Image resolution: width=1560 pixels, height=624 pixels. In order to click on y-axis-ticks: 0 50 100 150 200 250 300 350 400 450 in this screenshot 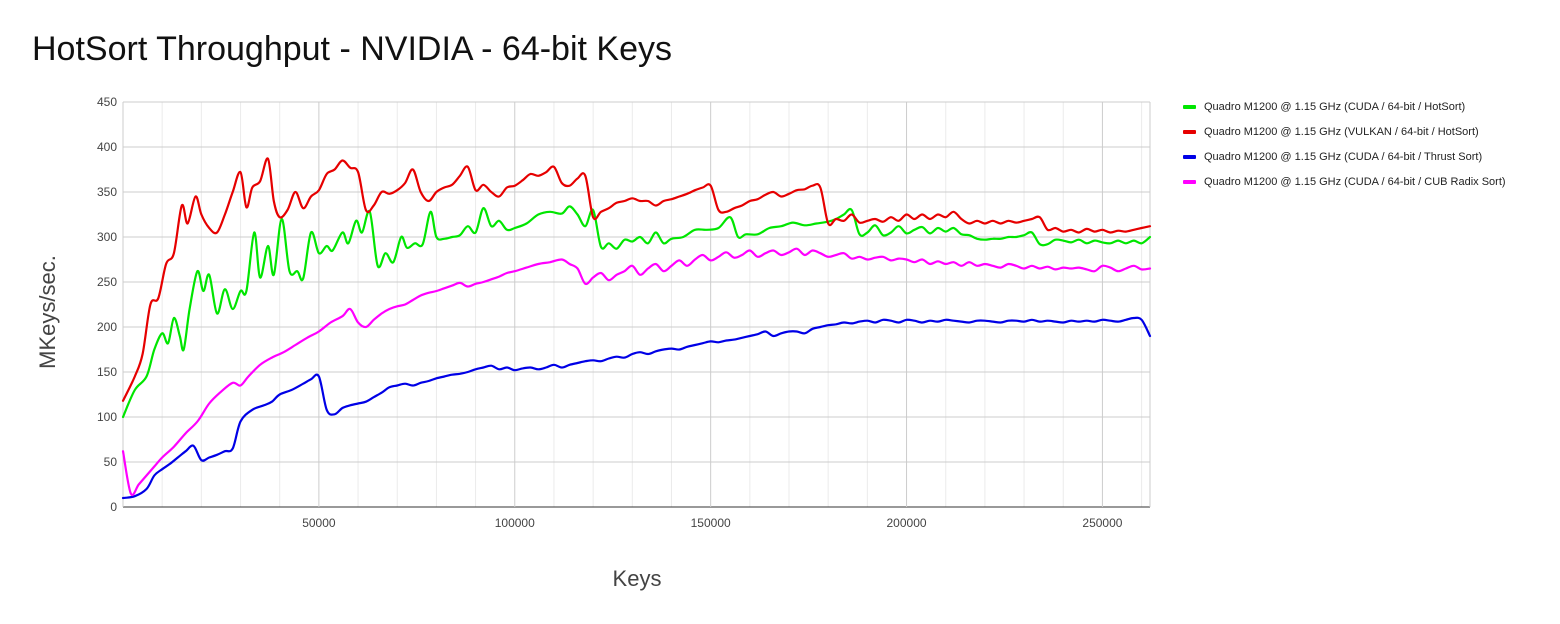, I will do `click(107, 304)`.